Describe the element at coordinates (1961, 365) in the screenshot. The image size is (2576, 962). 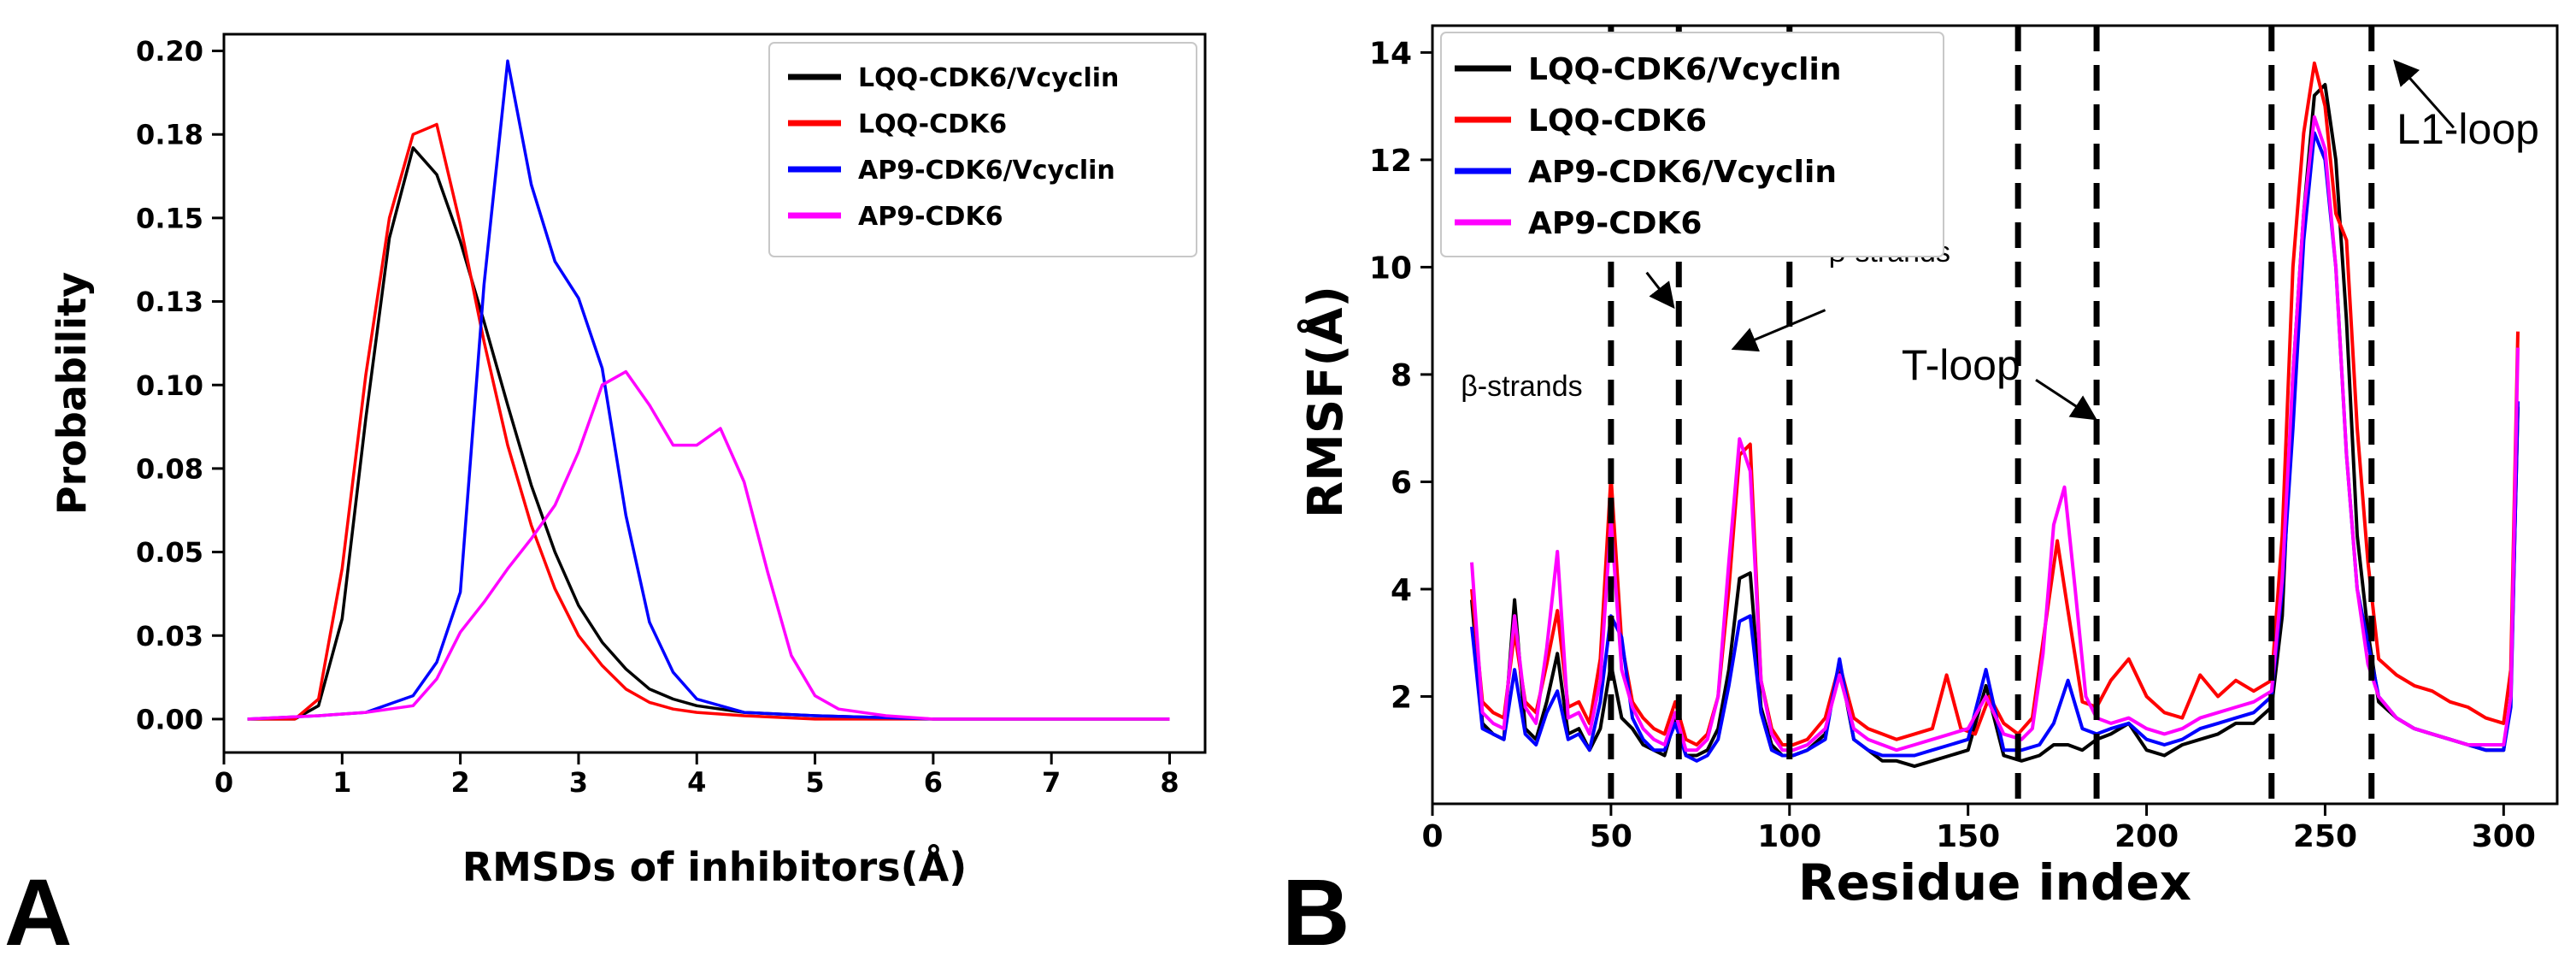
I see `annotation-label-t-loop: T-loop` at that location.